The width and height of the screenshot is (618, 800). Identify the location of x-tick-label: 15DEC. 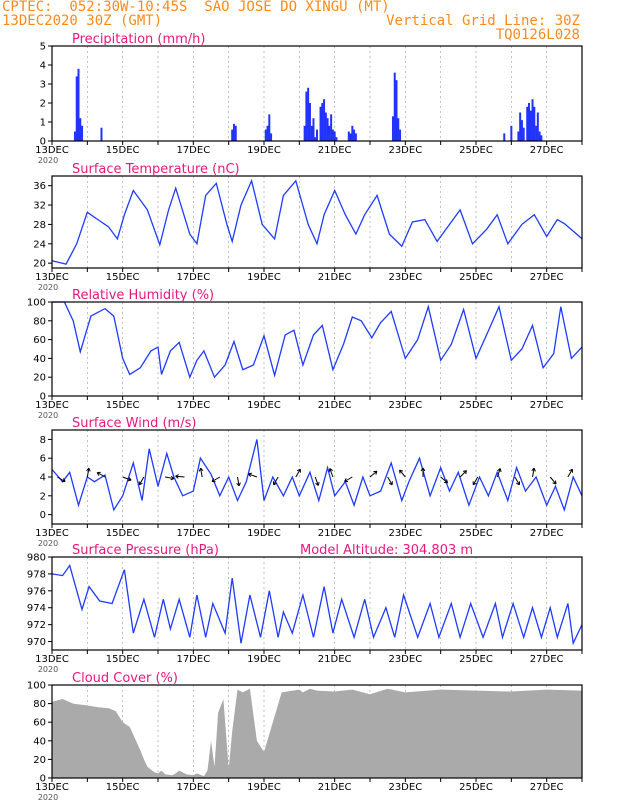
(123, 787).